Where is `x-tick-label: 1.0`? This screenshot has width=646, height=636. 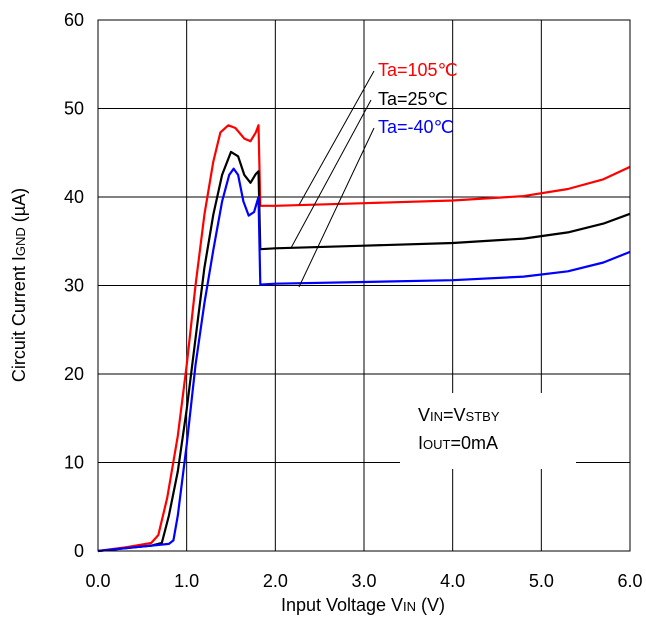
x-tick-label: 1.0 is located at coordinates (186, 581).